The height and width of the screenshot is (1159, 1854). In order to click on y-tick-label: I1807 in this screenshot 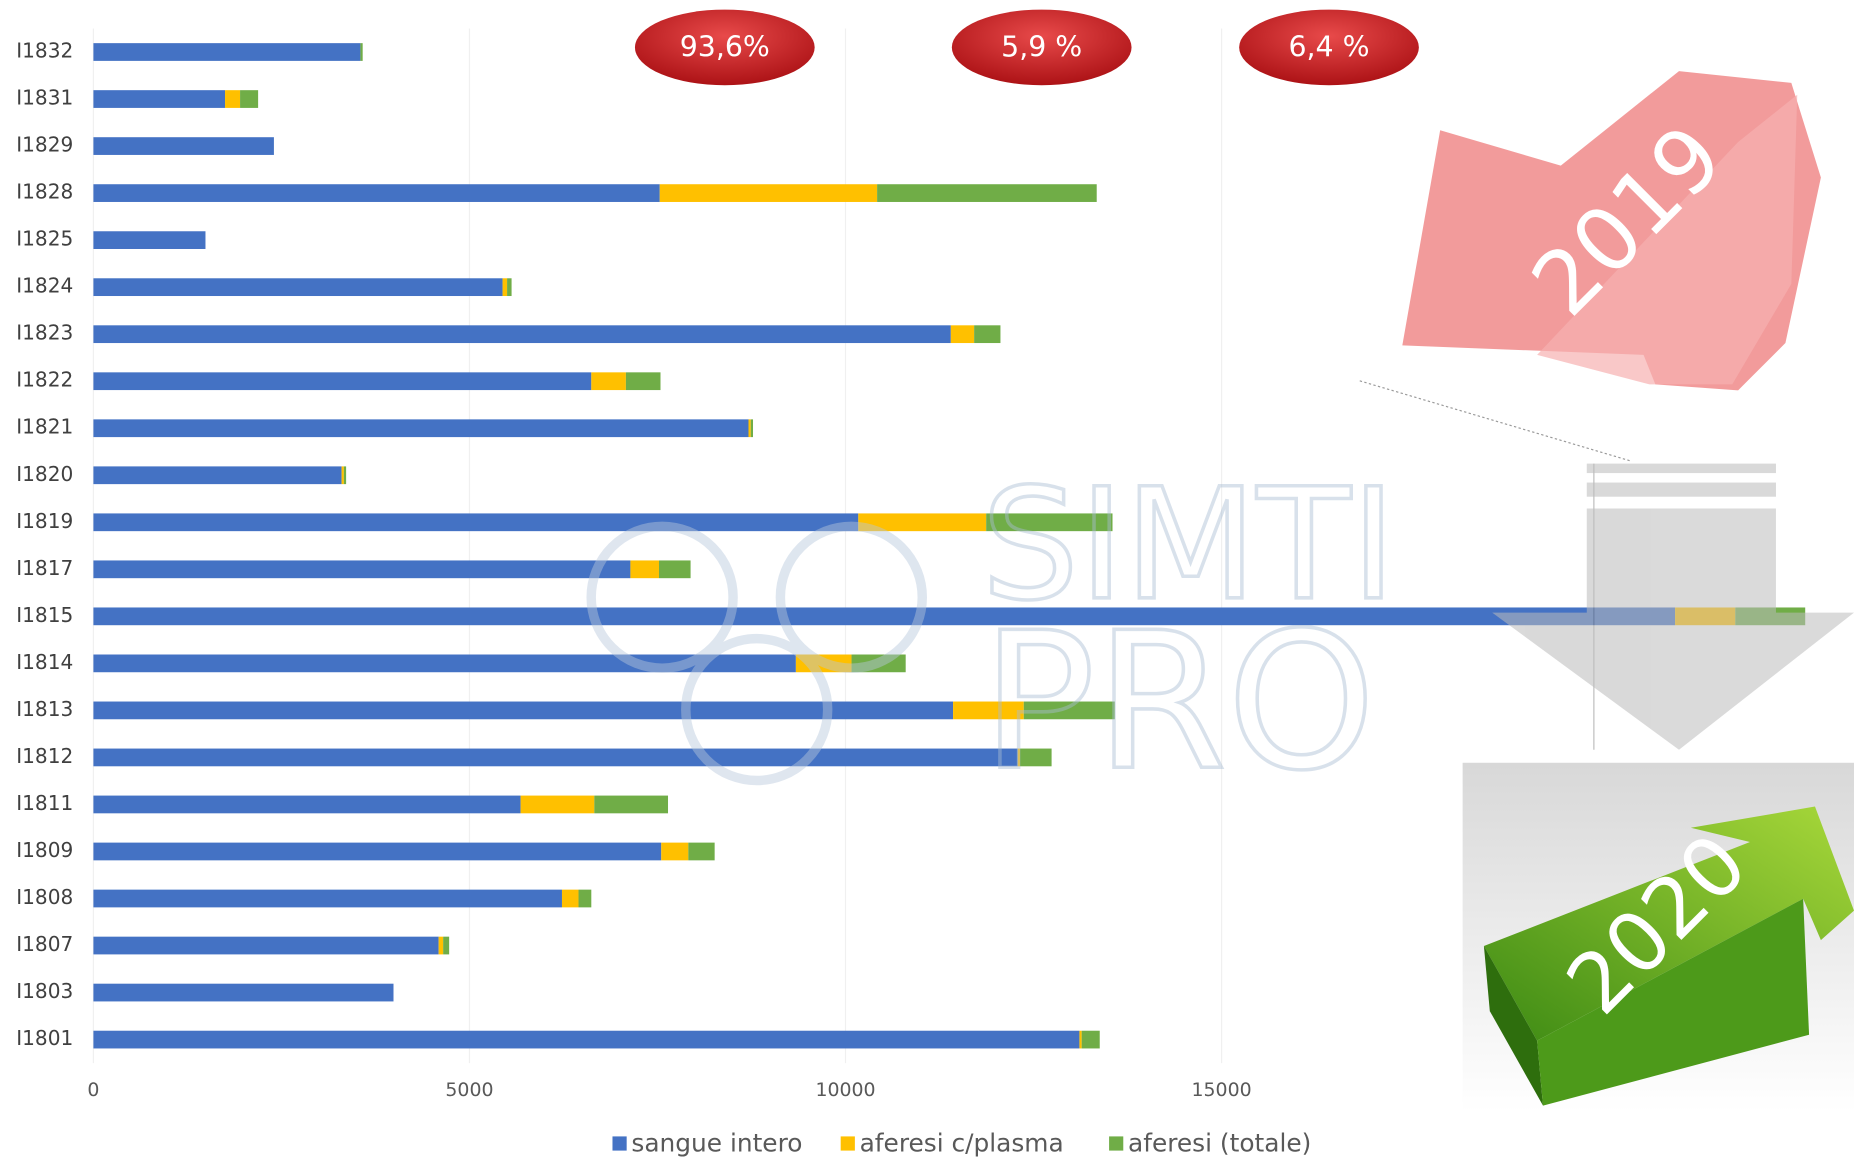, I will do `click(44, 944)`.